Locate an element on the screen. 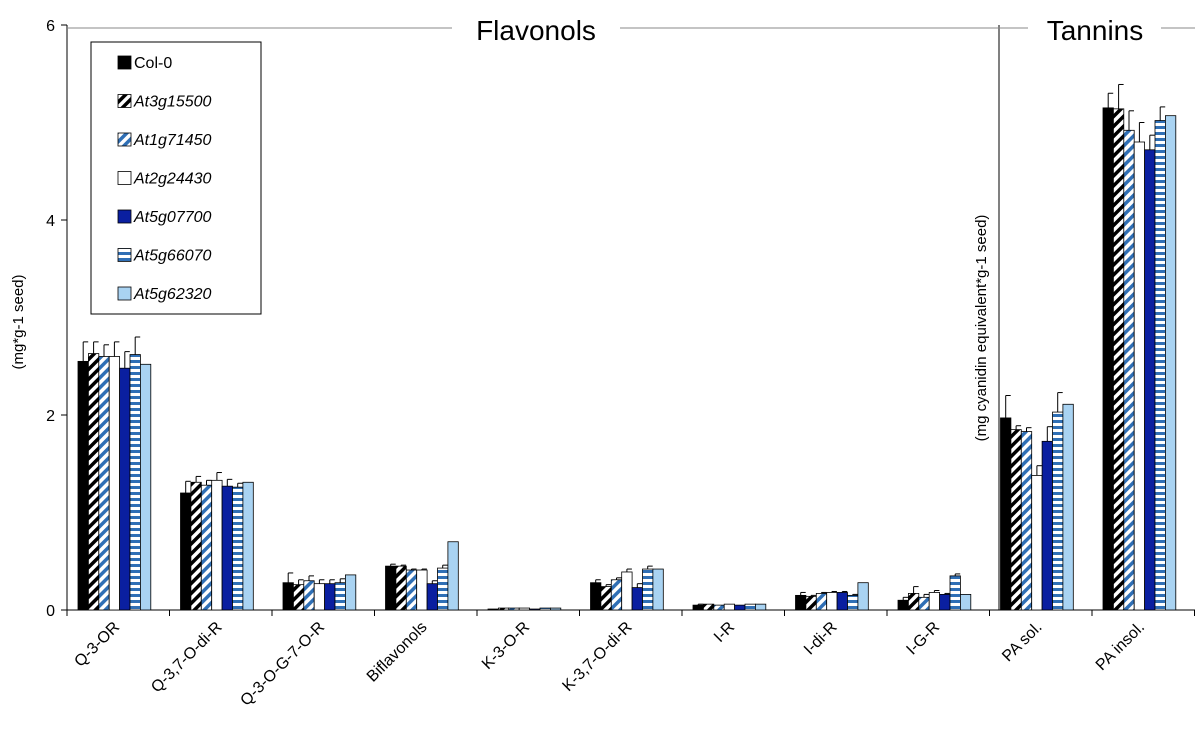  legend-label: At5g62320 is located at coordinates (172, 294).